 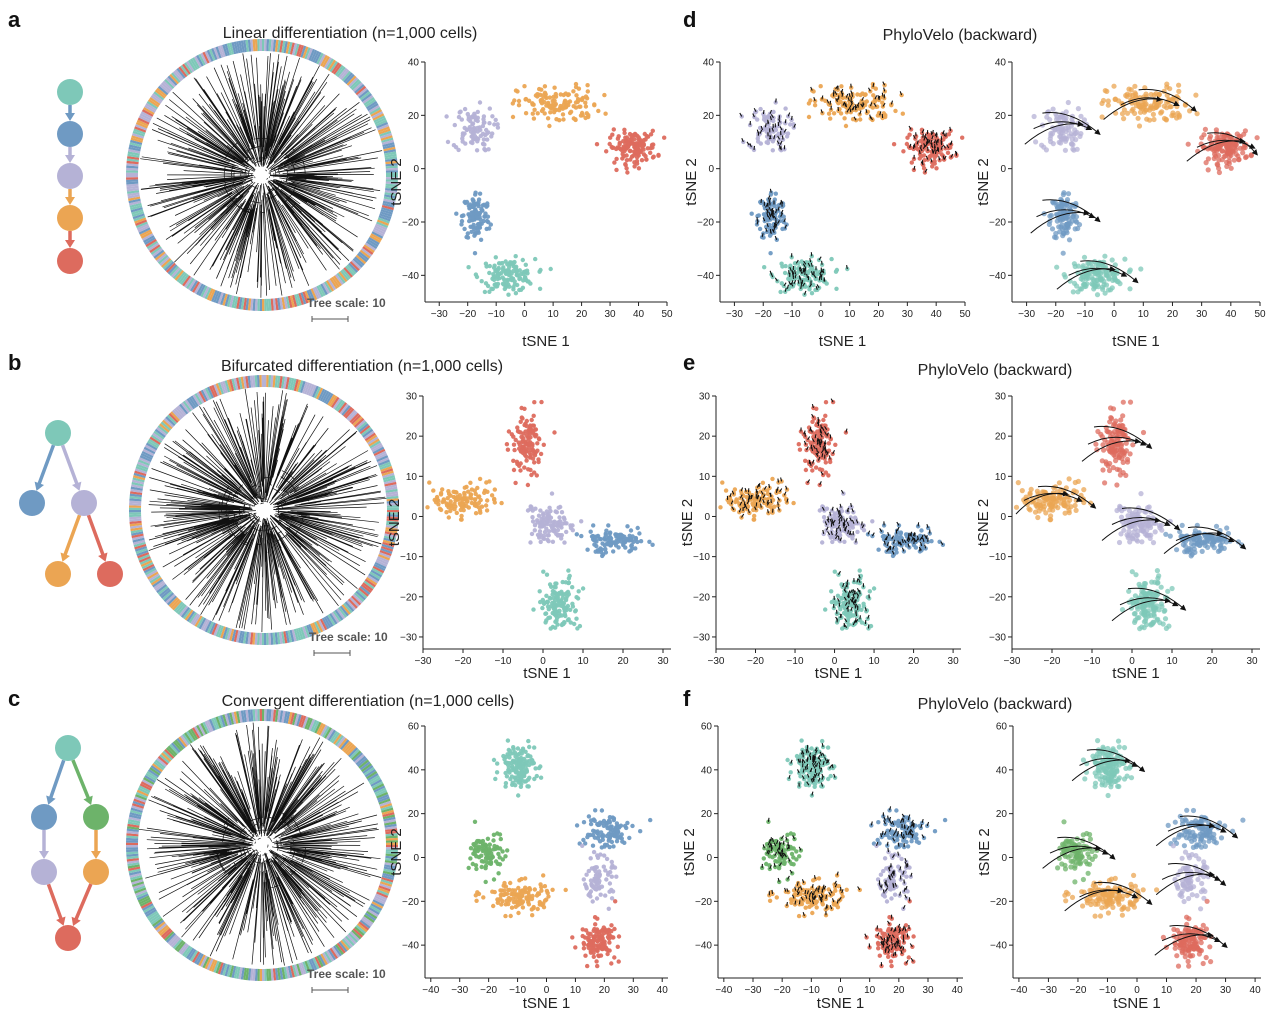 I want to click on lineage-arrowhead, so click(x=44, y=855).